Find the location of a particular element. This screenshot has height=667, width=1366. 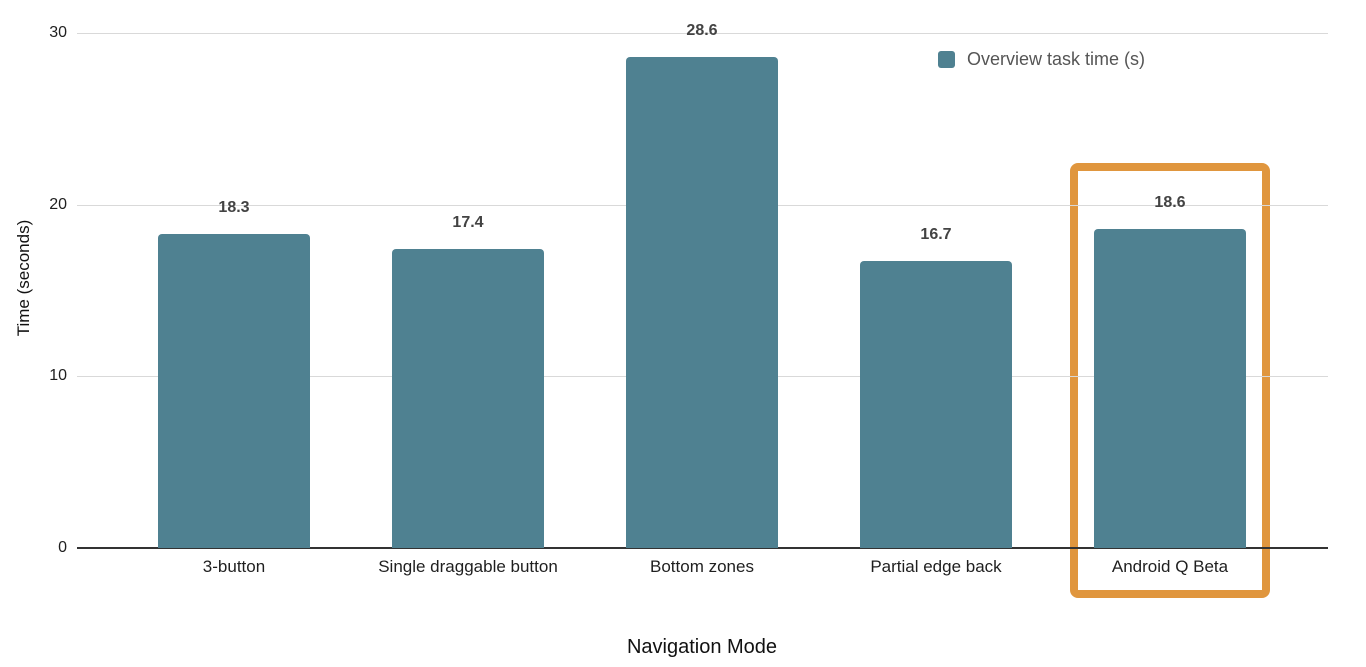

x-category-label: Bottom zones is located at coordinates (702, 566).